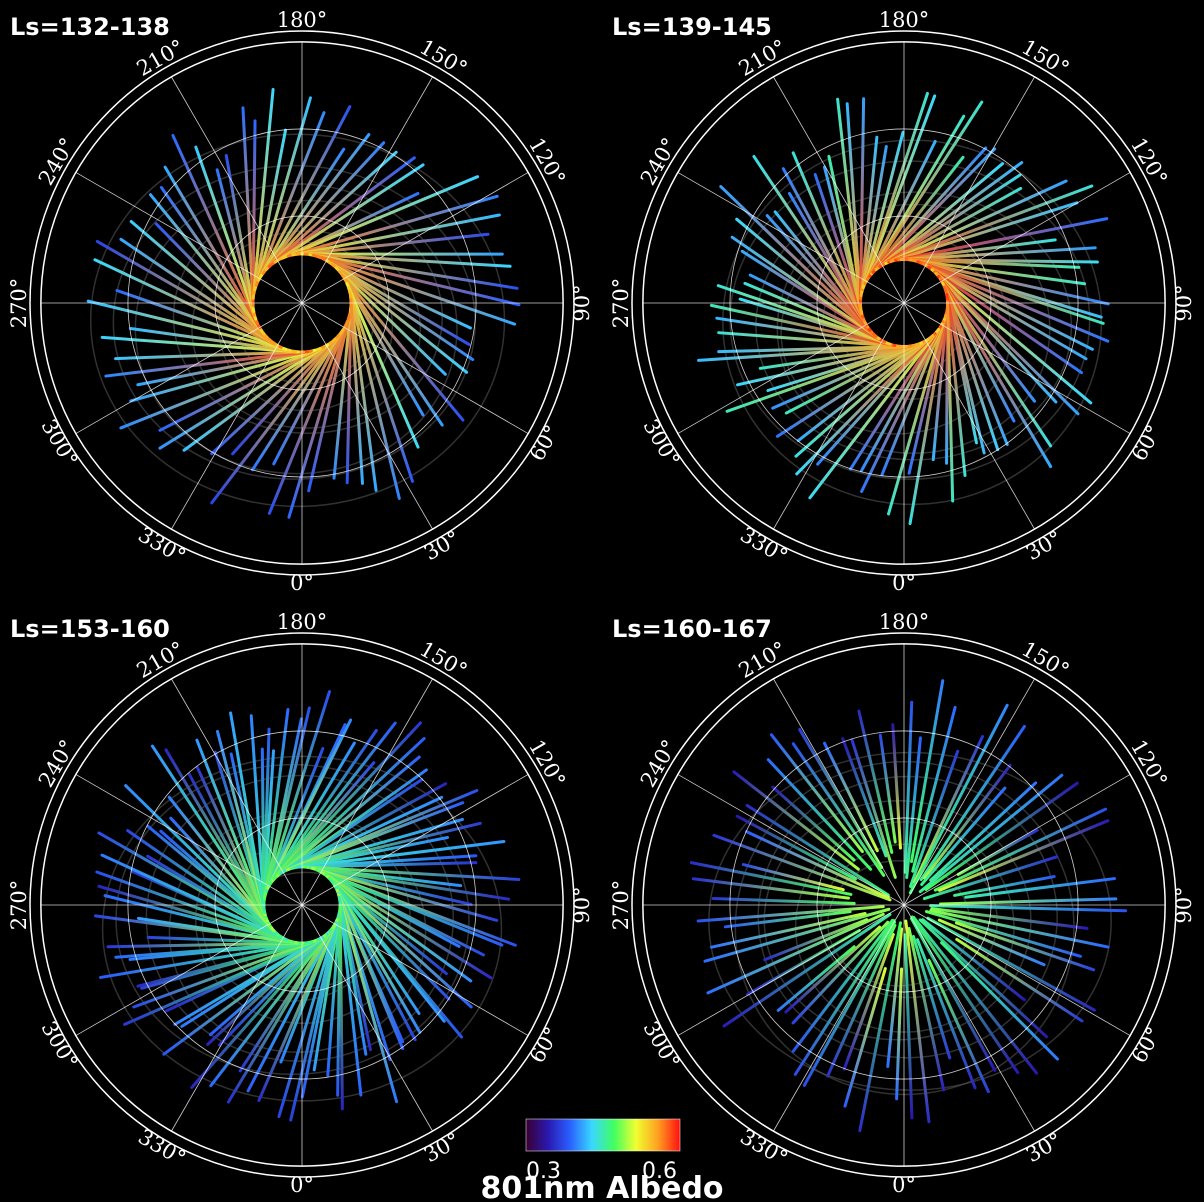  I want to click on colorbar-min-label: 0.3, so click(543, 1171).